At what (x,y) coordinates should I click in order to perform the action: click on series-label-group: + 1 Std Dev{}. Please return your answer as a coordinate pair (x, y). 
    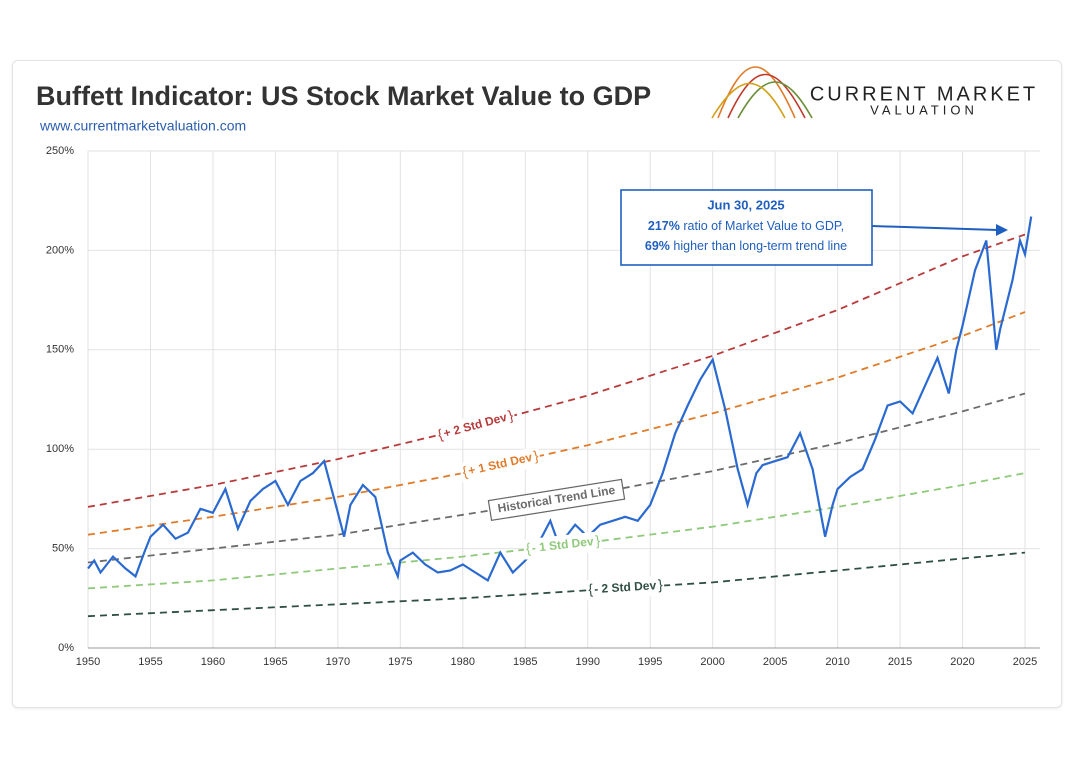
    Looking at the image, I should click on (500, 465).